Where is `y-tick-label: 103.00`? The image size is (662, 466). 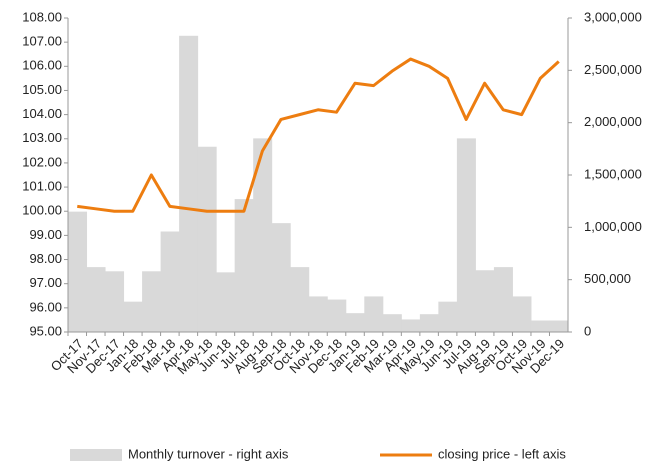
y-tick-label: 103.00 is located at coordinates (42, 137).